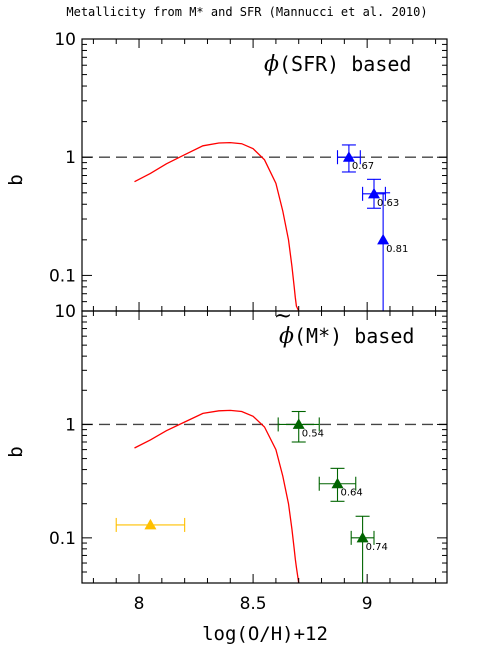 The image size is (489, 655). Describe the element at coordinates (283, 316) in the screenshot. I see `bottom-title-tilde: ~` at that location.